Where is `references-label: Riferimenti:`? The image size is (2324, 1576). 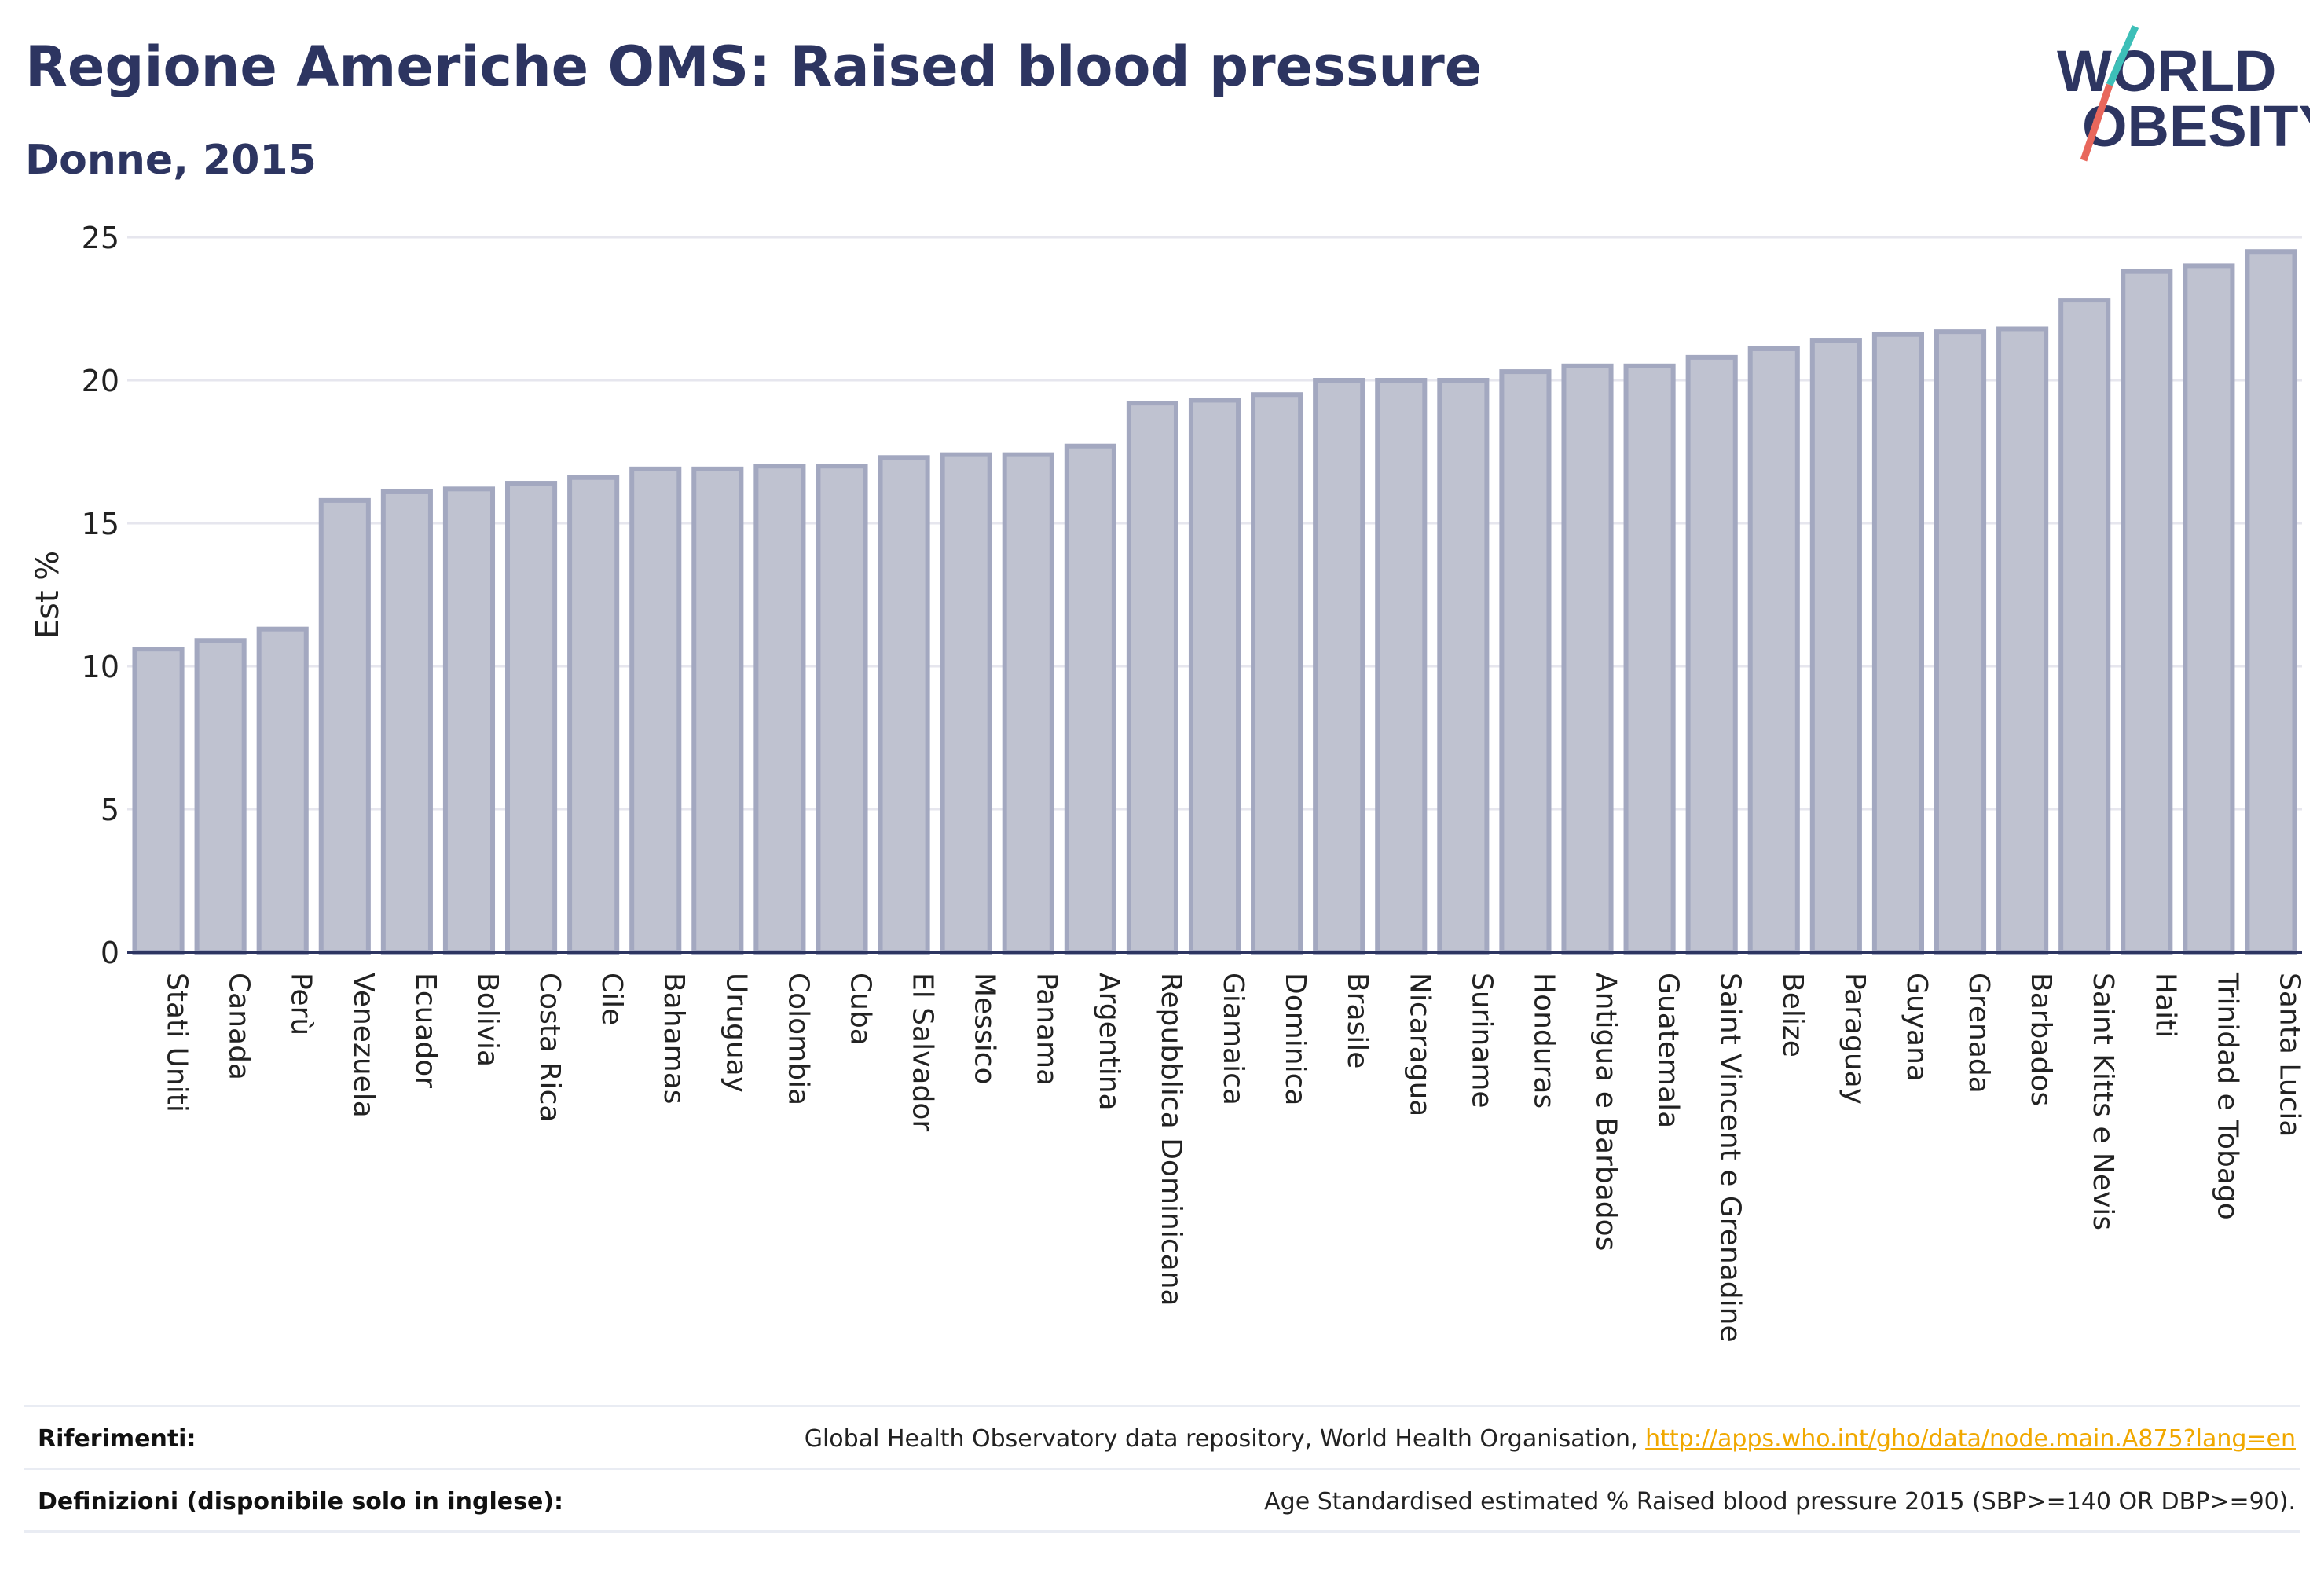
references-label: Riferimenti: is located at coordinates (117, 1439).